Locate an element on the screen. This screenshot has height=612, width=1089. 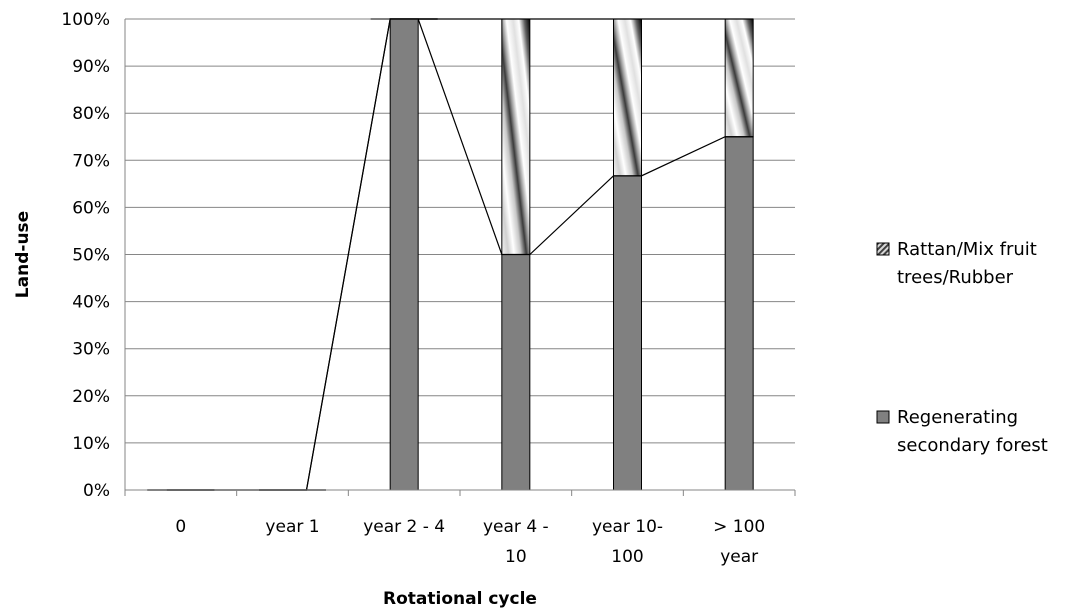
x-tick-label: year 10-100 is located at coordinates (627, 542).